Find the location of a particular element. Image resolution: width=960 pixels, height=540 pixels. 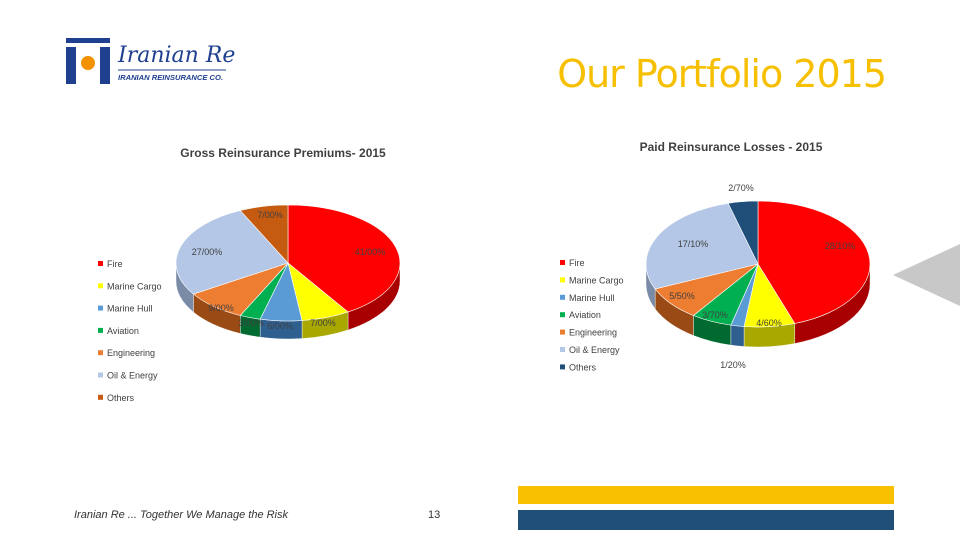

data-label-fire: 28/10% is located at coordinates (840, 246).